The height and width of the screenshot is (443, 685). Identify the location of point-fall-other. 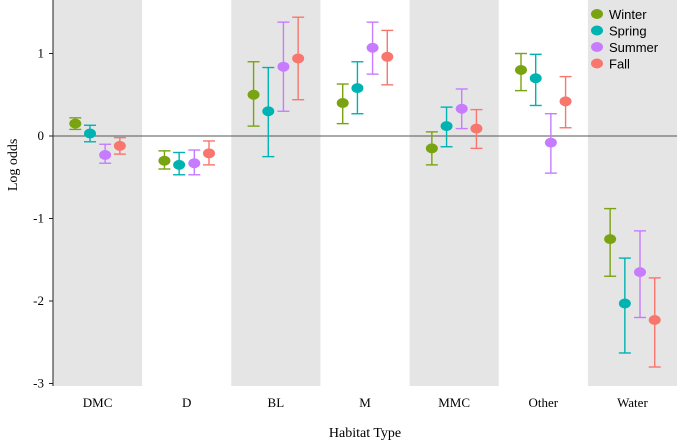
(565, 101).